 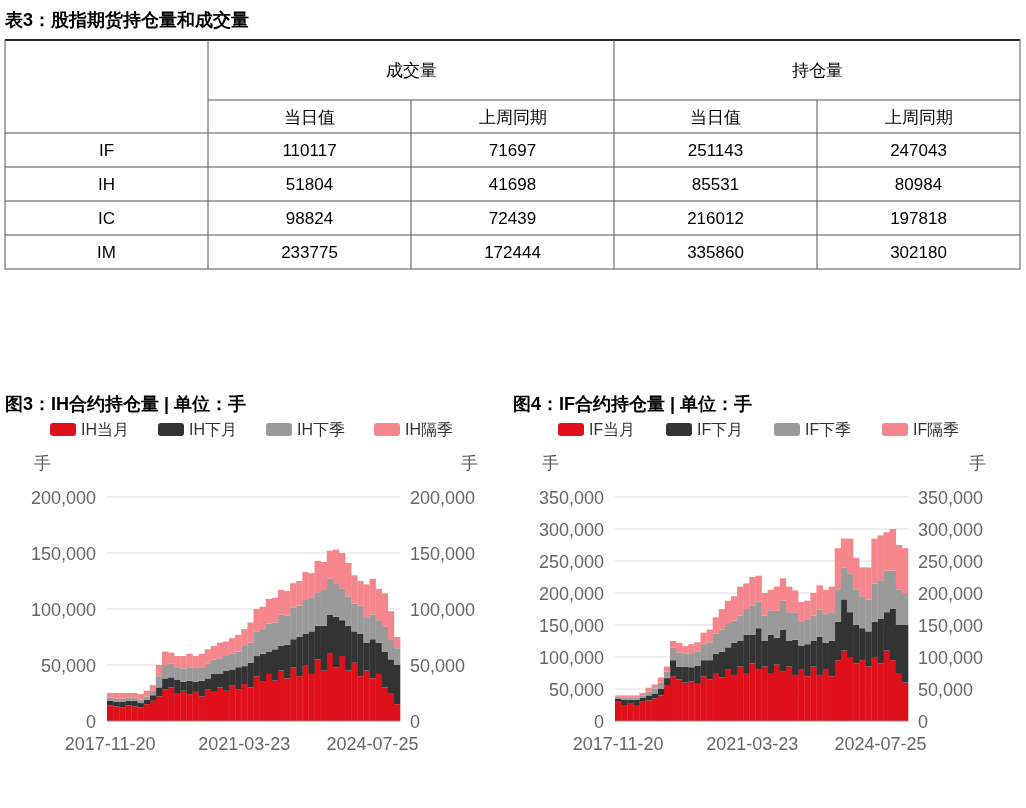 I want to click on legend-label: IH下季, so click(x=321, y=429).